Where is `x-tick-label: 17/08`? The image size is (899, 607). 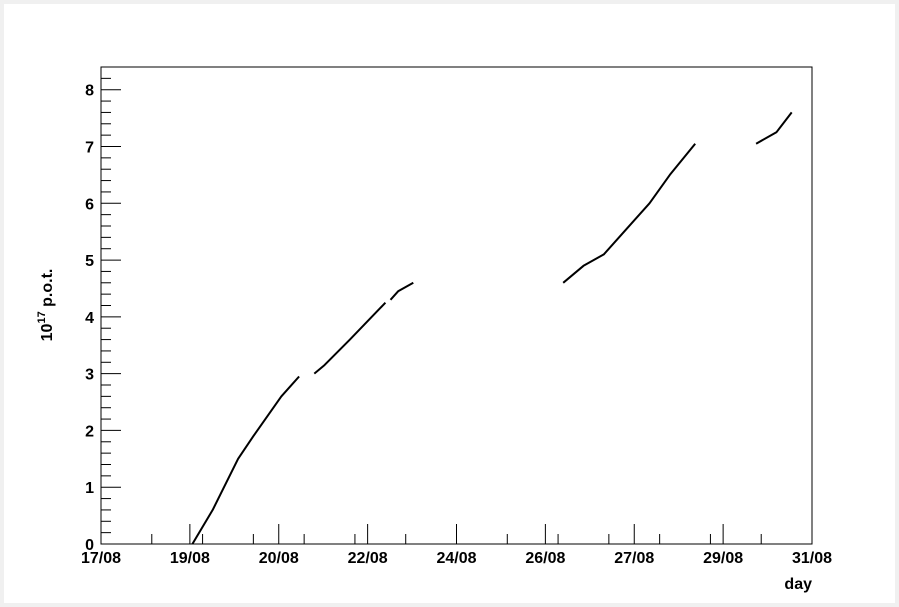
x-tick-label: 17/08 is located at coordinates (101, 558).